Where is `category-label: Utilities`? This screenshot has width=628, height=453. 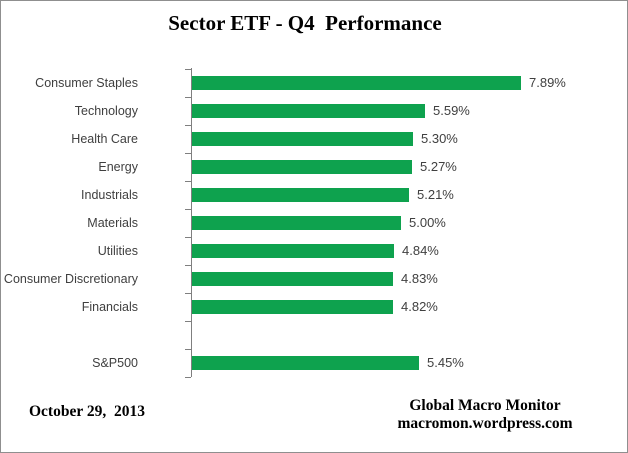
category-label: Utilities is located at coordinates (117, 251).